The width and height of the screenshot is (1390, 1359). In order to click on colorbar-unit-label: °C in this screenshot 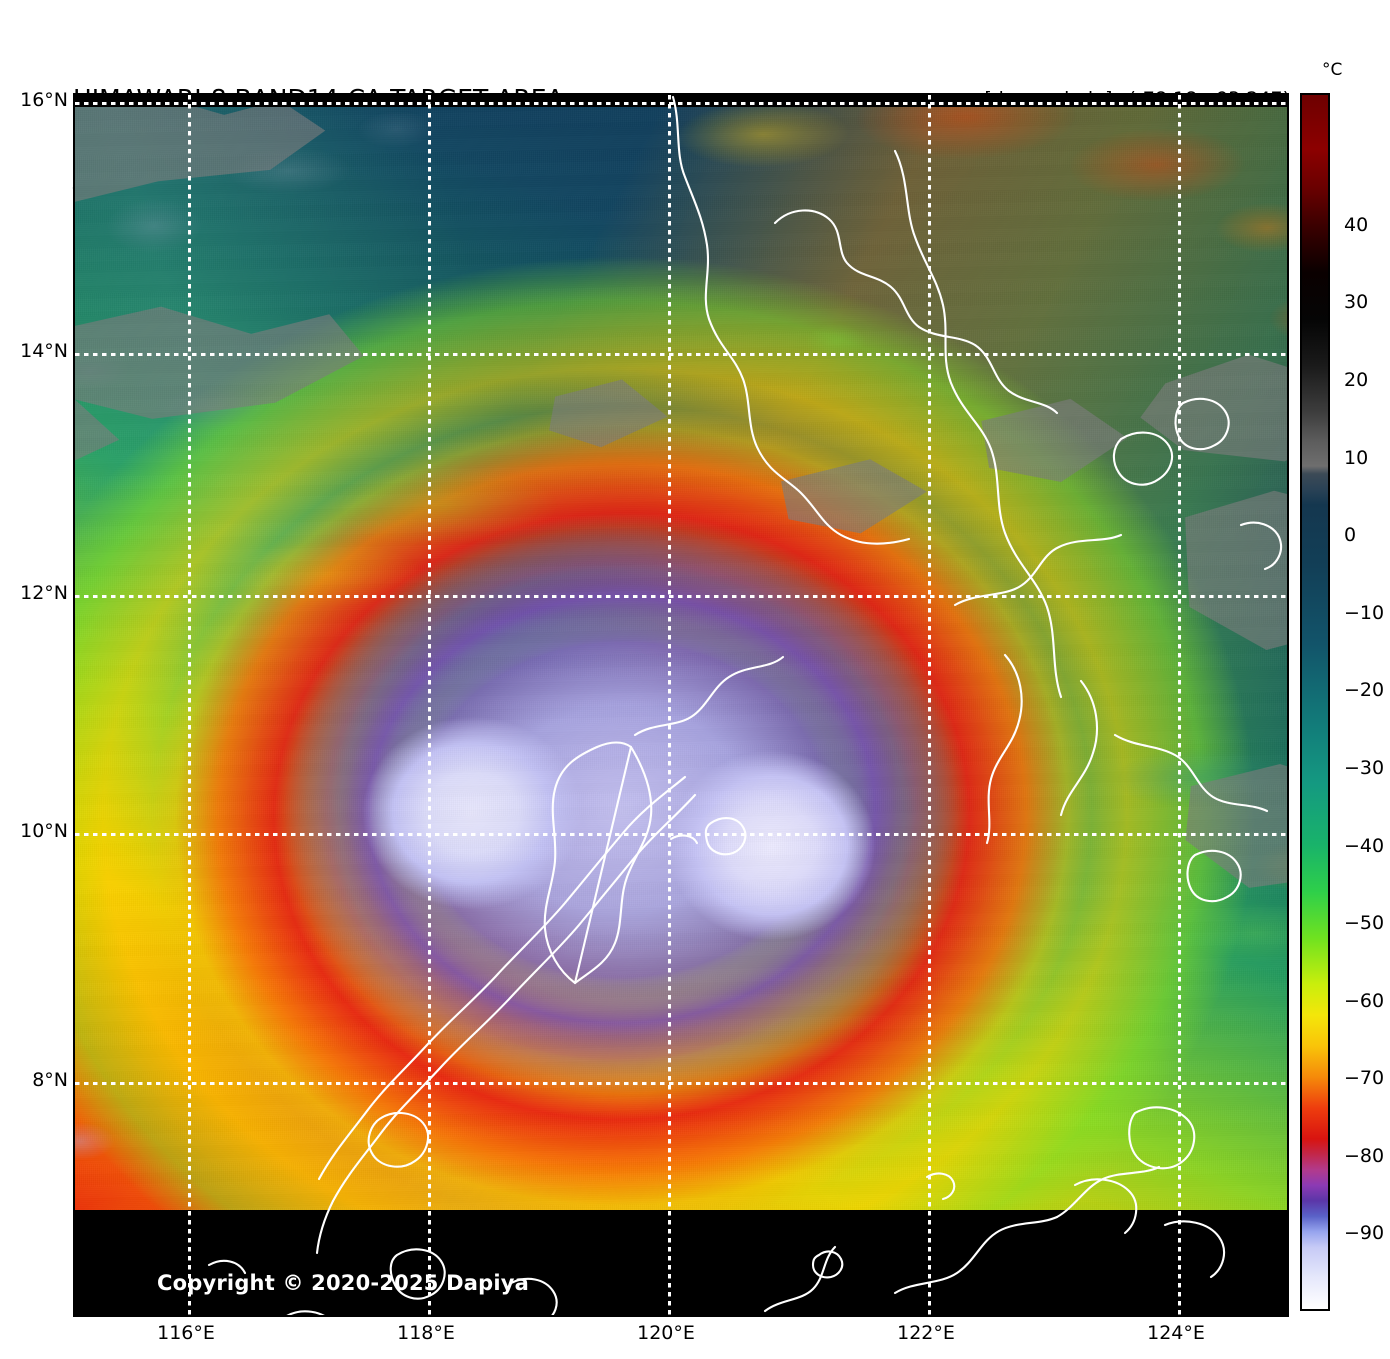, I will do `click(1332, 70)`.